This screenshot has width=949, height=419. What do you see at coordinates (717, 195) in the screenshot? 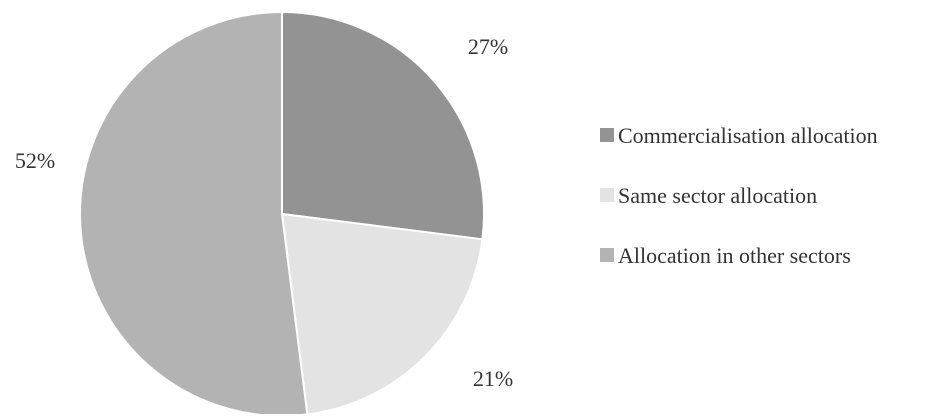
I see `legend-label-2: Same sector allocation` at bounding box center [717, 195].